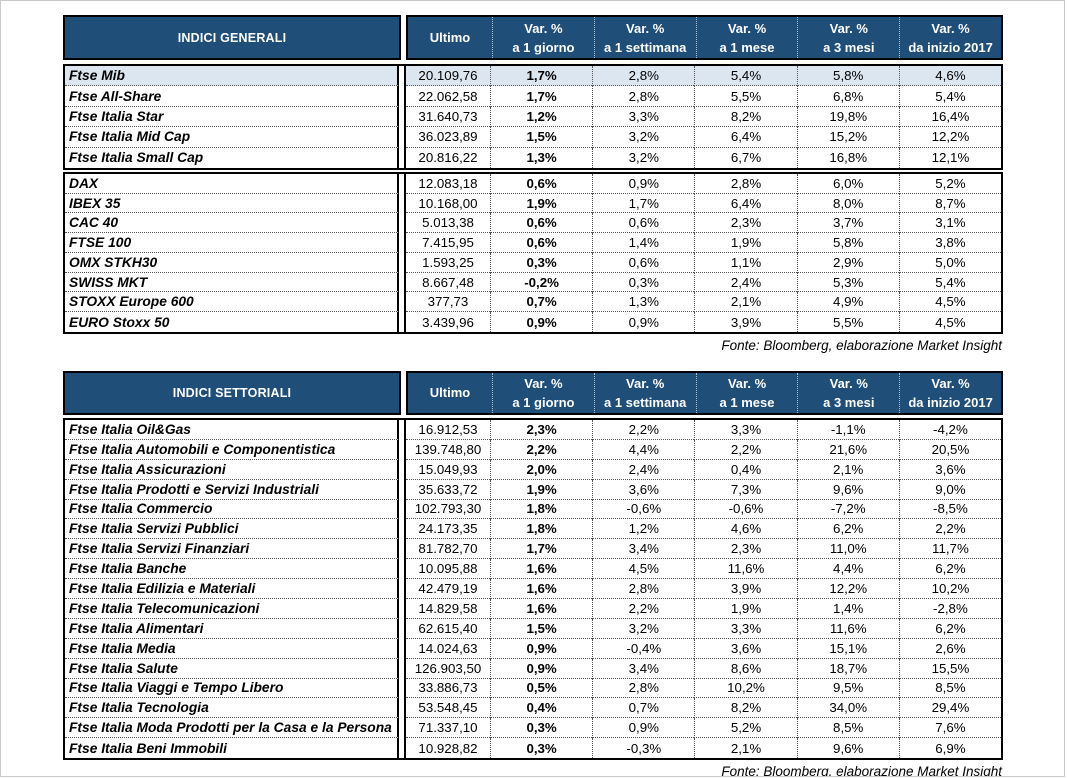  I want to click on column-header-line2: a 3 mesi, so click(849, 47).